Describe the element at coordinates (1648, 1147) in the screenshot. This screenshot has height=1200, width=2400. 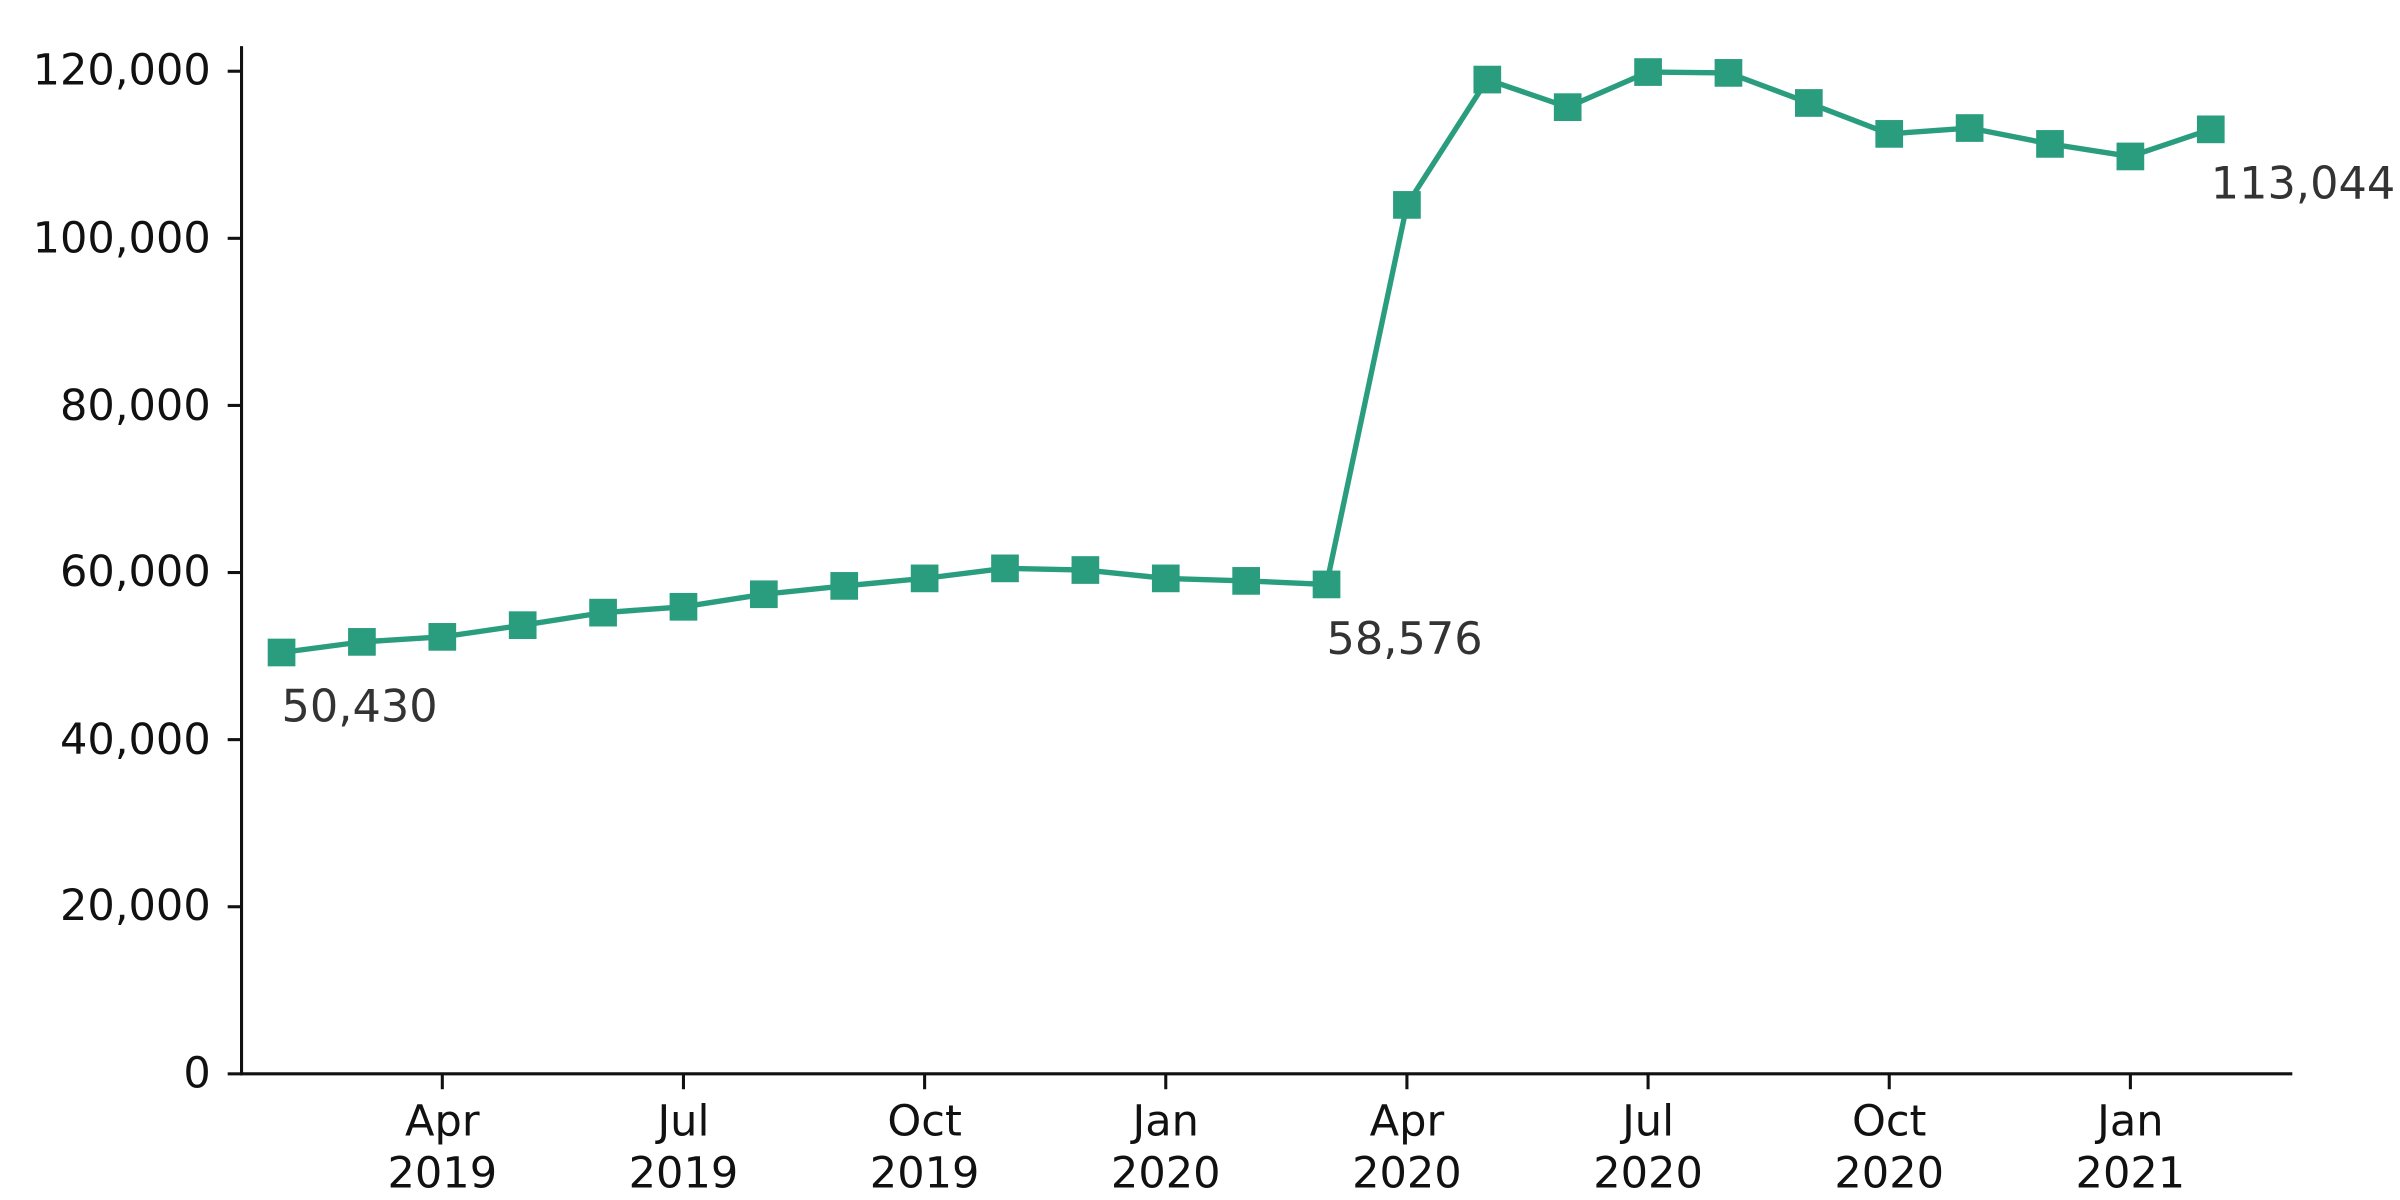
I see `x-tick-label: Jul 2020` at that location.